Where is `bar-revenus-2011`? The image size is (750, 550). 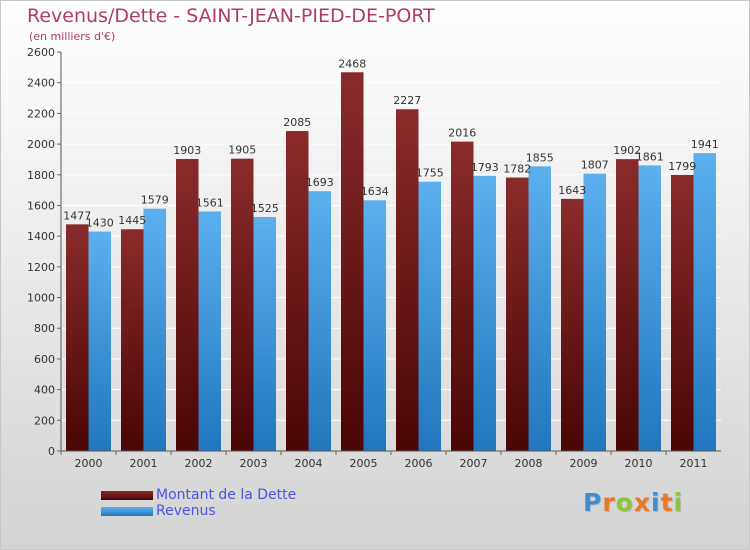
bar-revenus-2011 is located at coordinates (704, 302).